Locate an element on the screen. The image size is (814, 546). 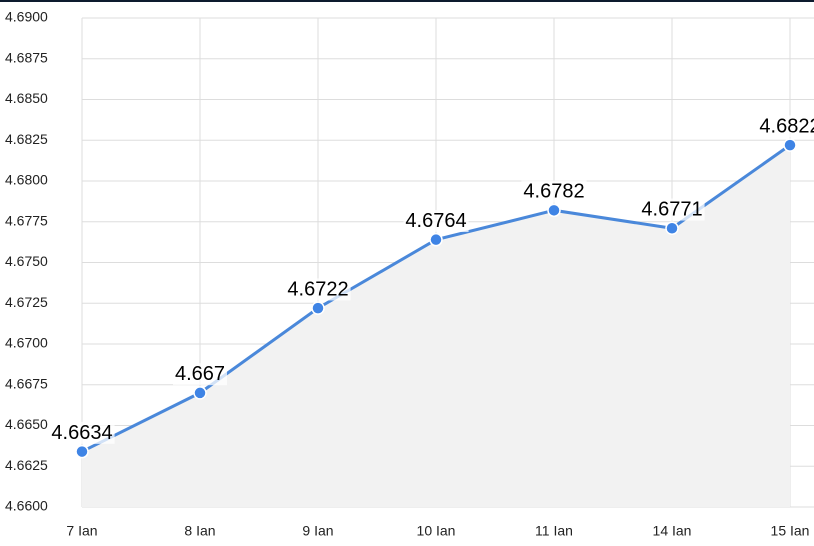
data-label: 4.6822 is located at coordinates (786, 126).